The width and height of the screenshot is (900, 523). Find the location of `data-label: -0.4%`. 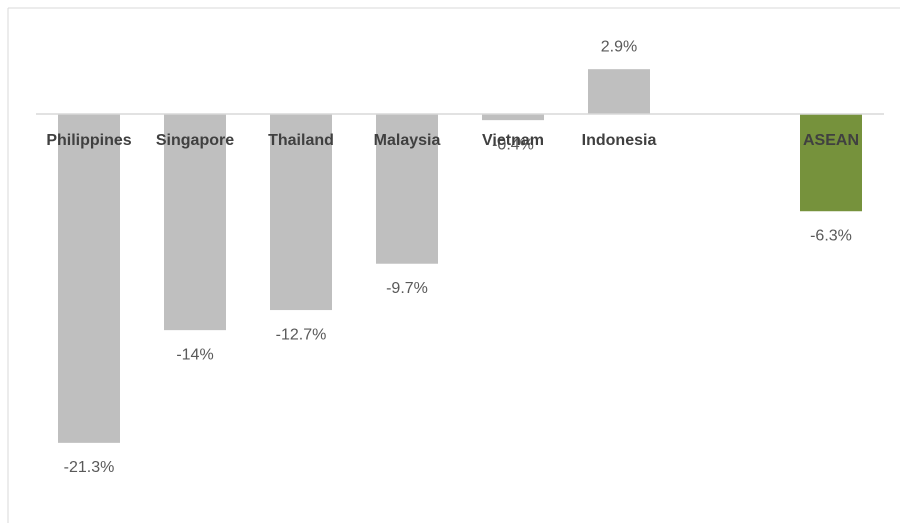

data-label: -0.4% is located at coordinates (513, 144).